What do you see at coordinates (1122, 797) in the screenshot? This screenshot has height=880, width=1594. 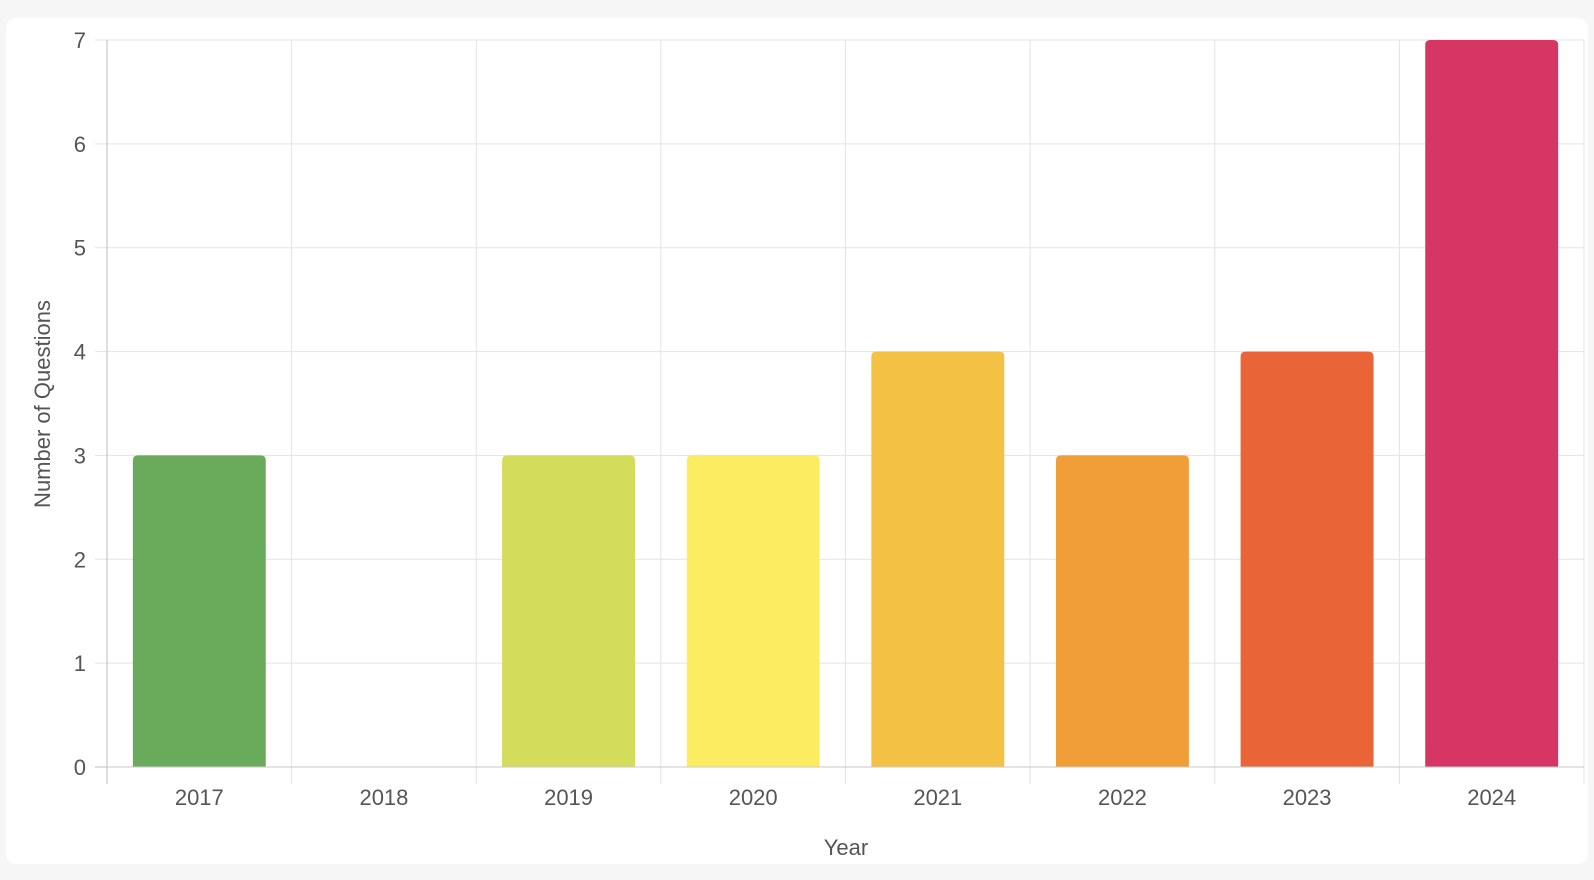 I see `x-tick-label: 2022` at bounding box center [1122, 797].